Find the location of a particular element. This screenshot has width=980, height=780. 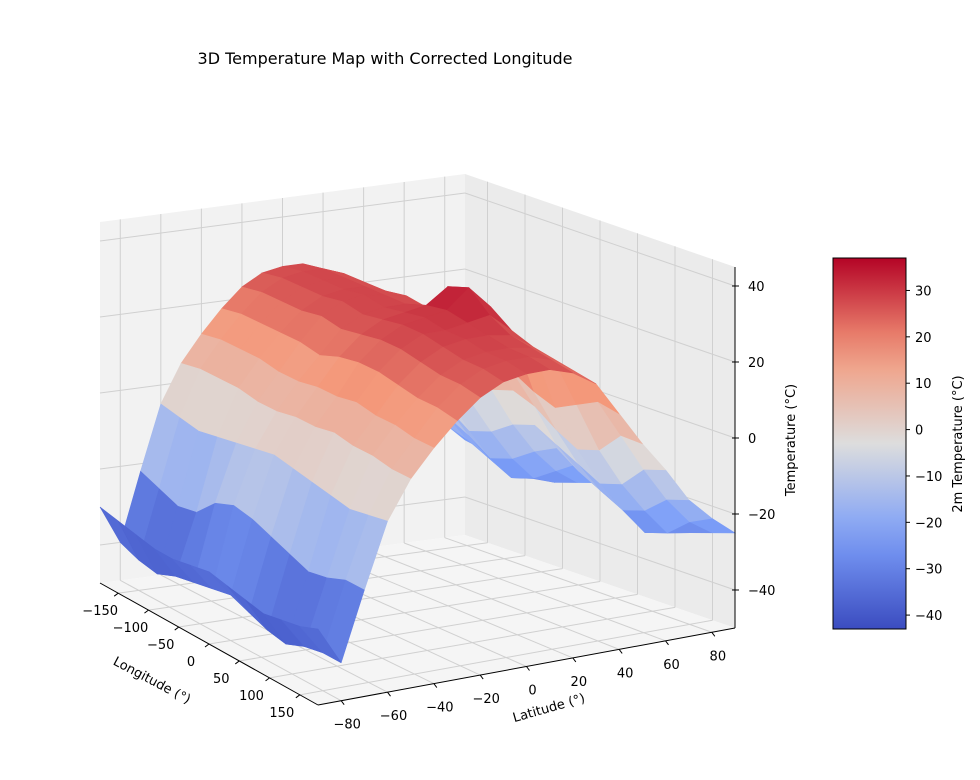

z-tick-label: 40 is located at coordinates (756, 287).